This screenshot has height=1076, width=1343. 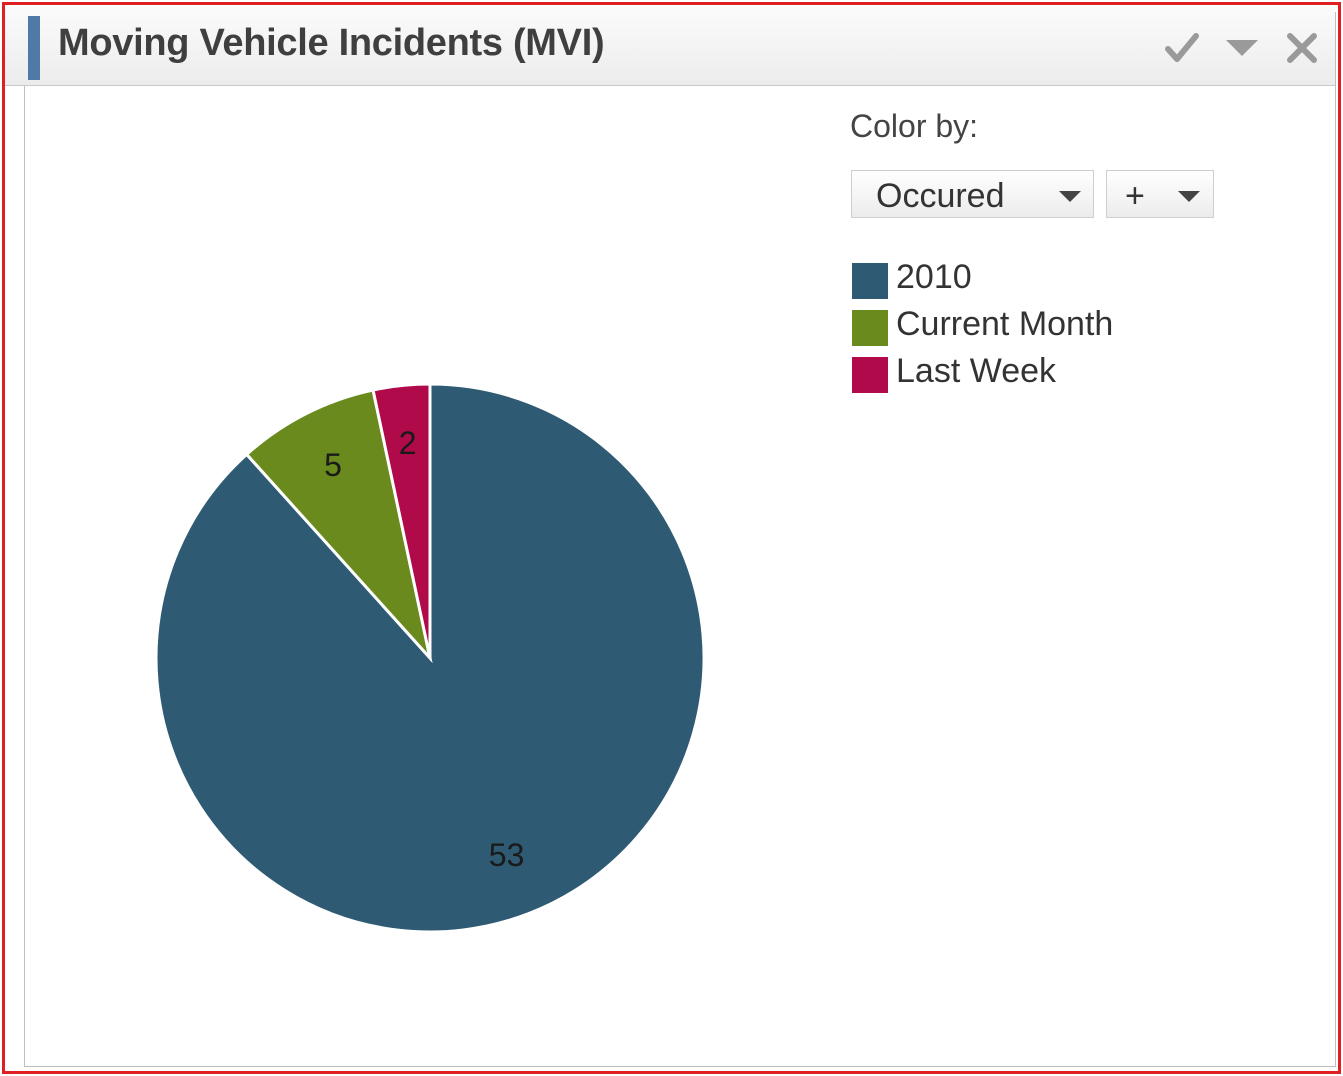 I want to click on pie-slice-current-month, so click(x=338, y=526).